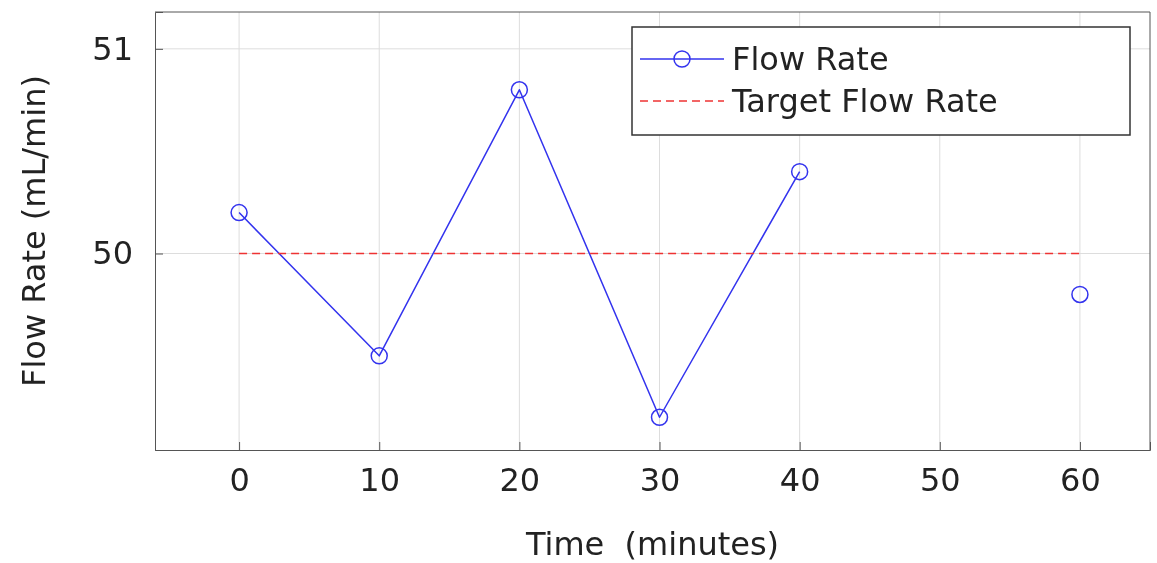  Describe the element at coordinates (239, 479) in the screenshot. I see `x-tick-label: 0` at that location.